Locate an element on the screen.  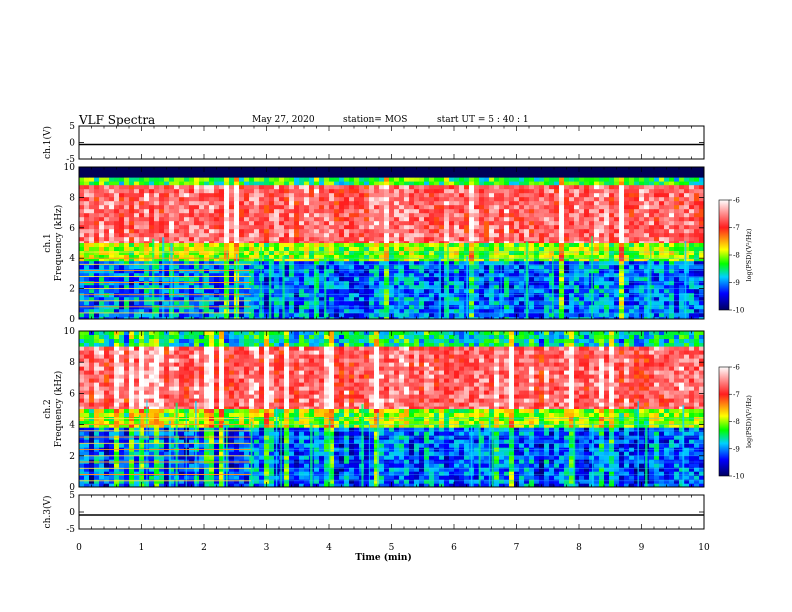
ytick-label-p1-2: -5 is located at coordinates (70, 160).